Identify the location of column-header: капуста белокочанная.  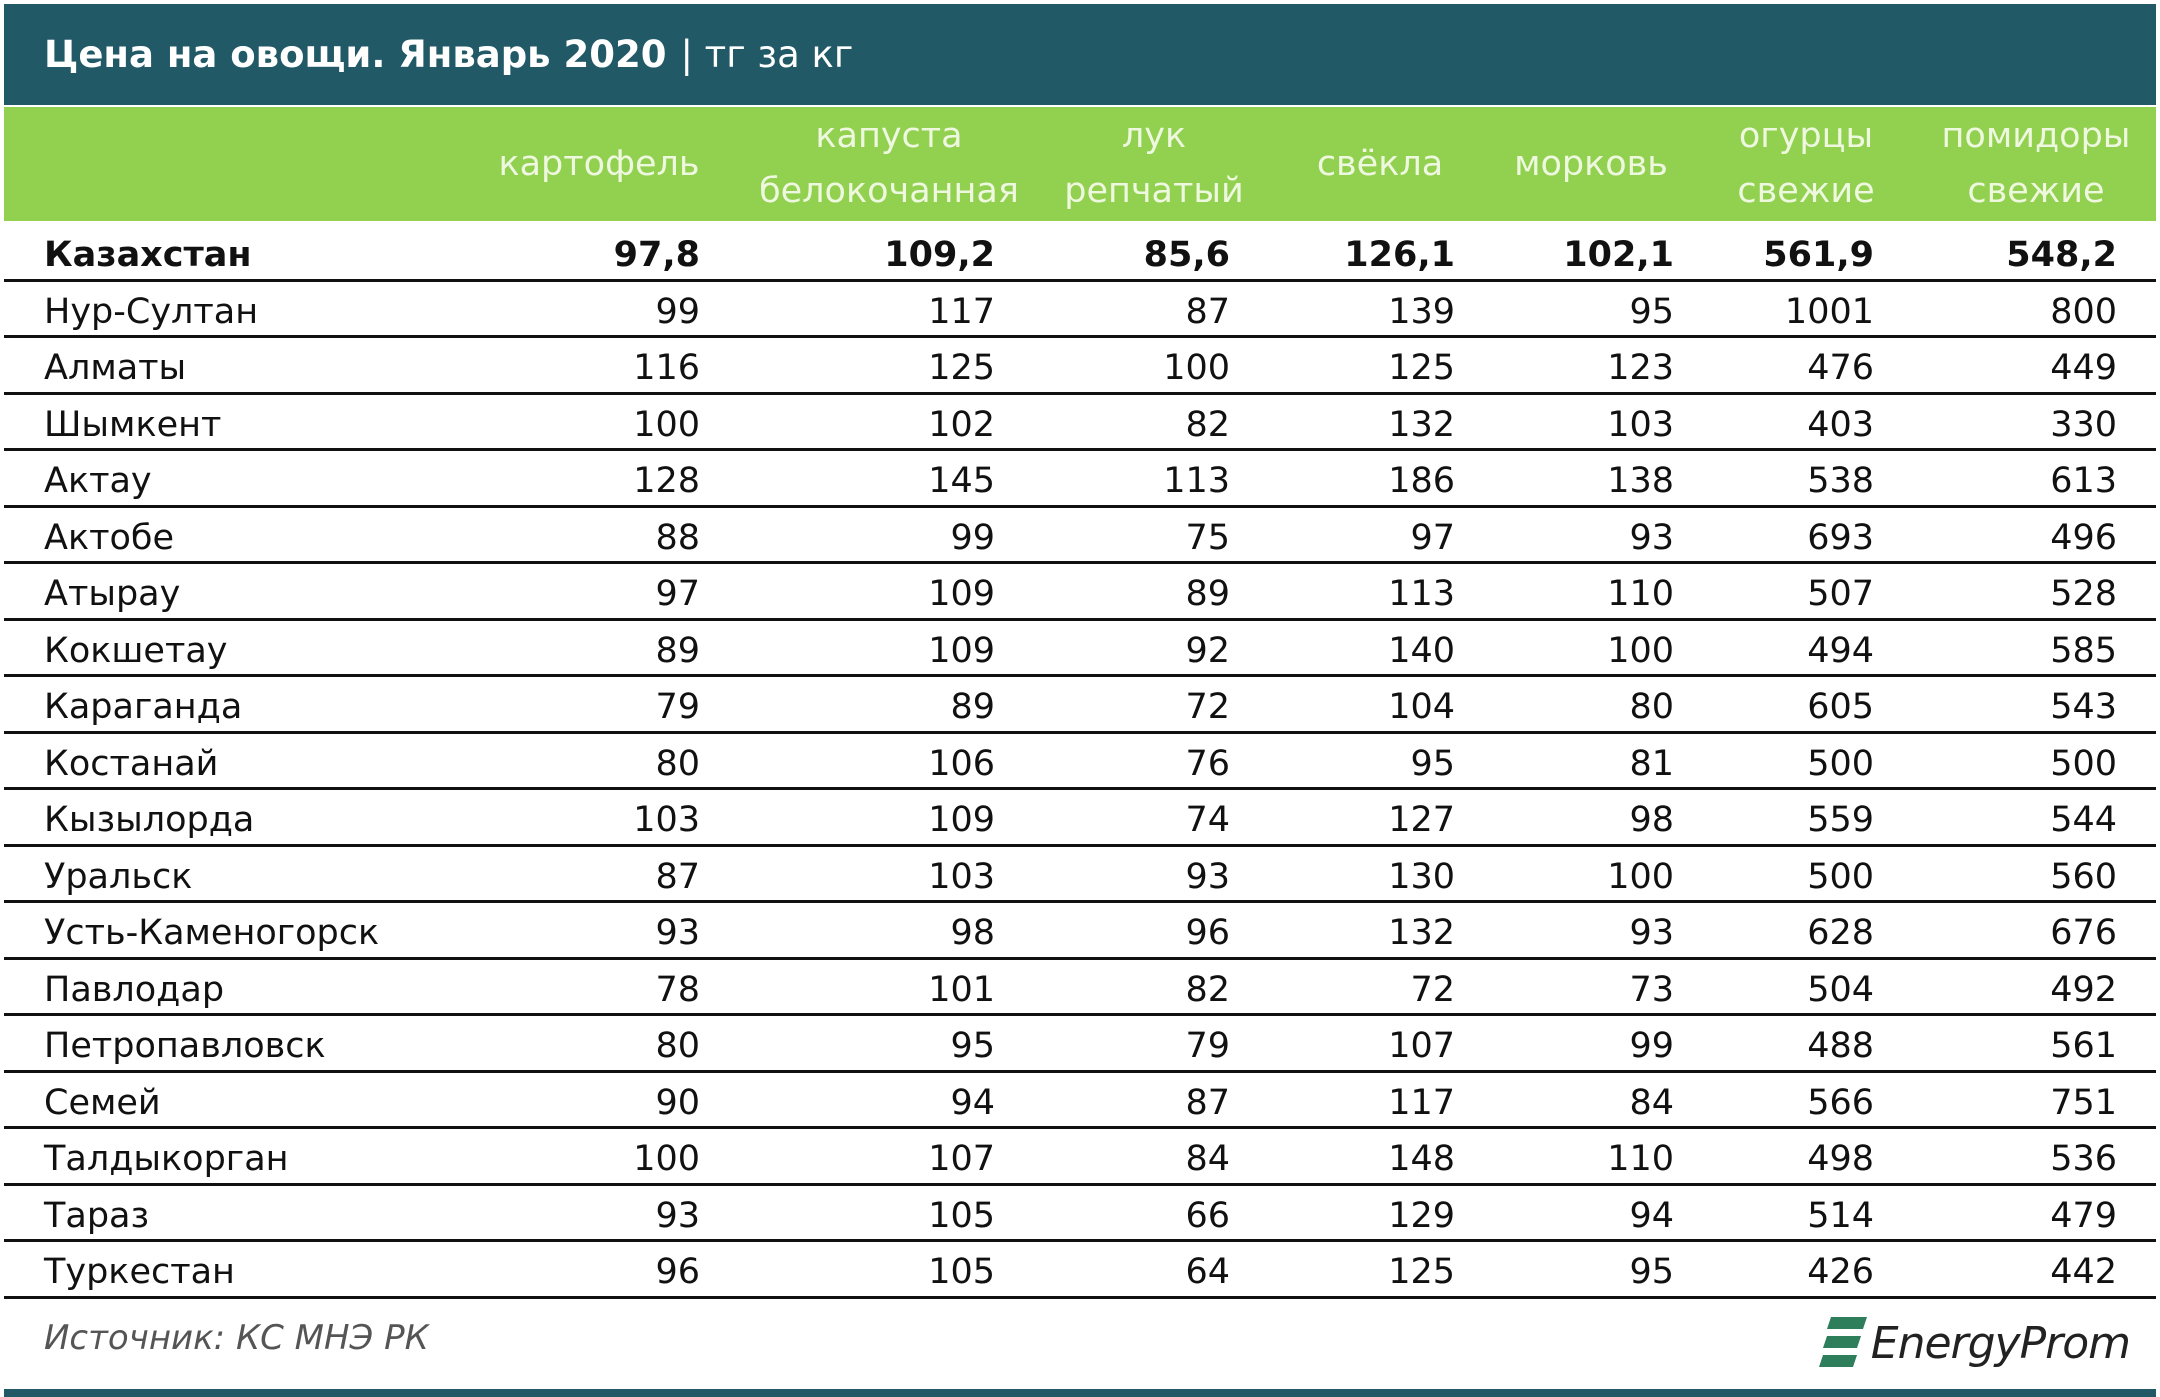
(889, 163).